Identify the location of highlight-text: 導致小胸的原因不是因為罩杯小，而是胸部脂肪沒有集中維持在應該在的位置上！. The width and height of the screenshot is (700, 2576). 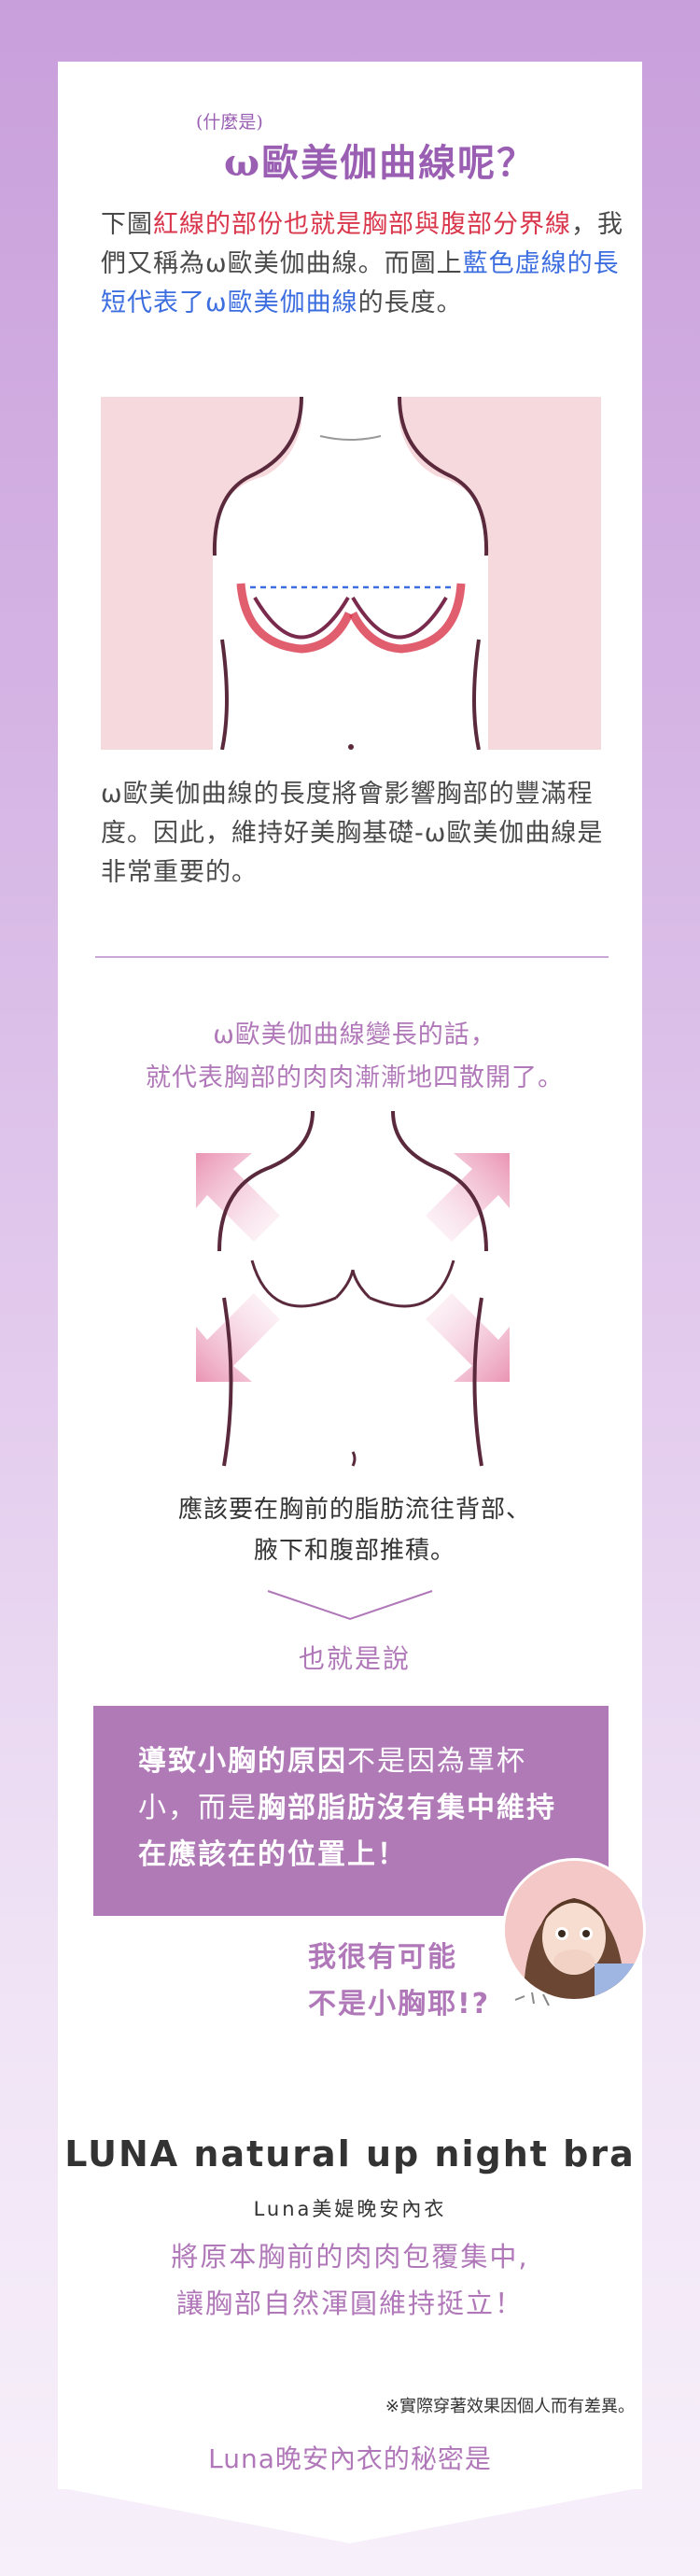
(352, 1809).